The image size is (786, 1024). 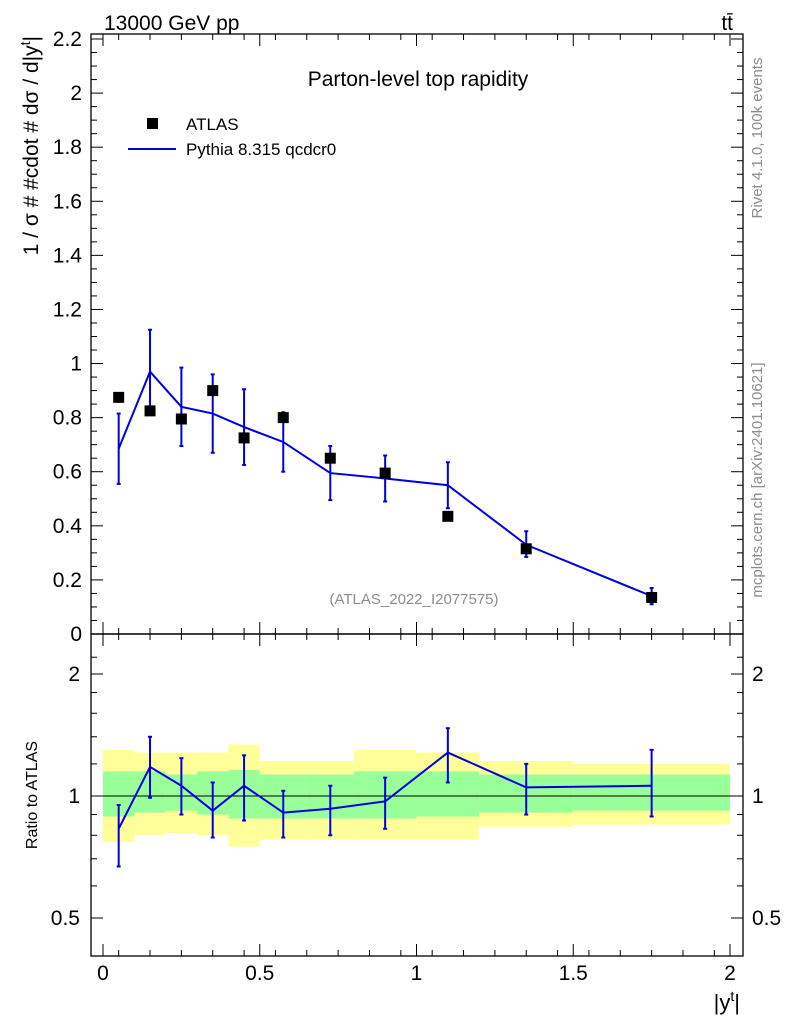 I want to click on ratio-y-axis-label: Ratio to ATLAS, so click(x=32, y=795).